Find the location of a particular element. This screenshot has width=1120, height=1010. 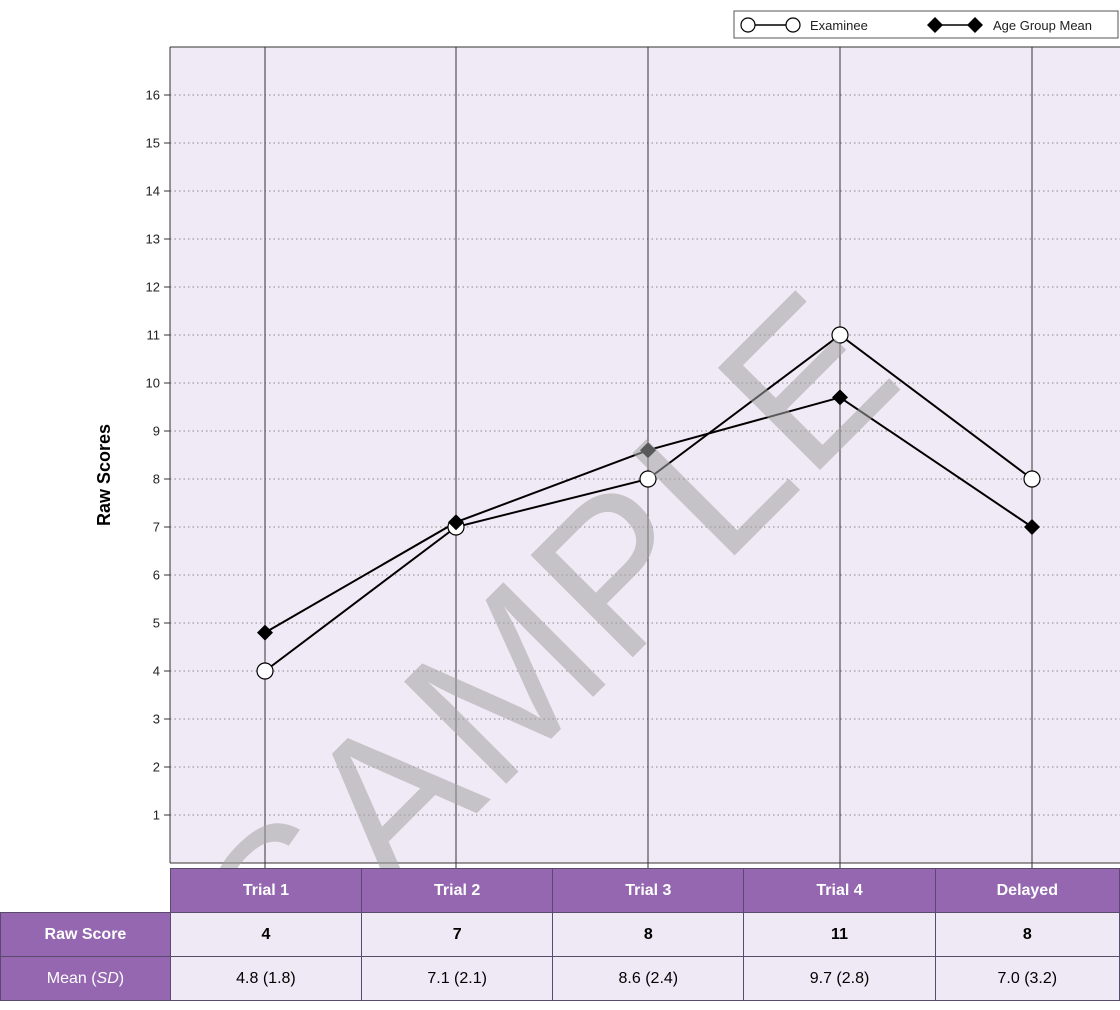

table-header-cell: Trial 4 is located at coordinates (839, 890).